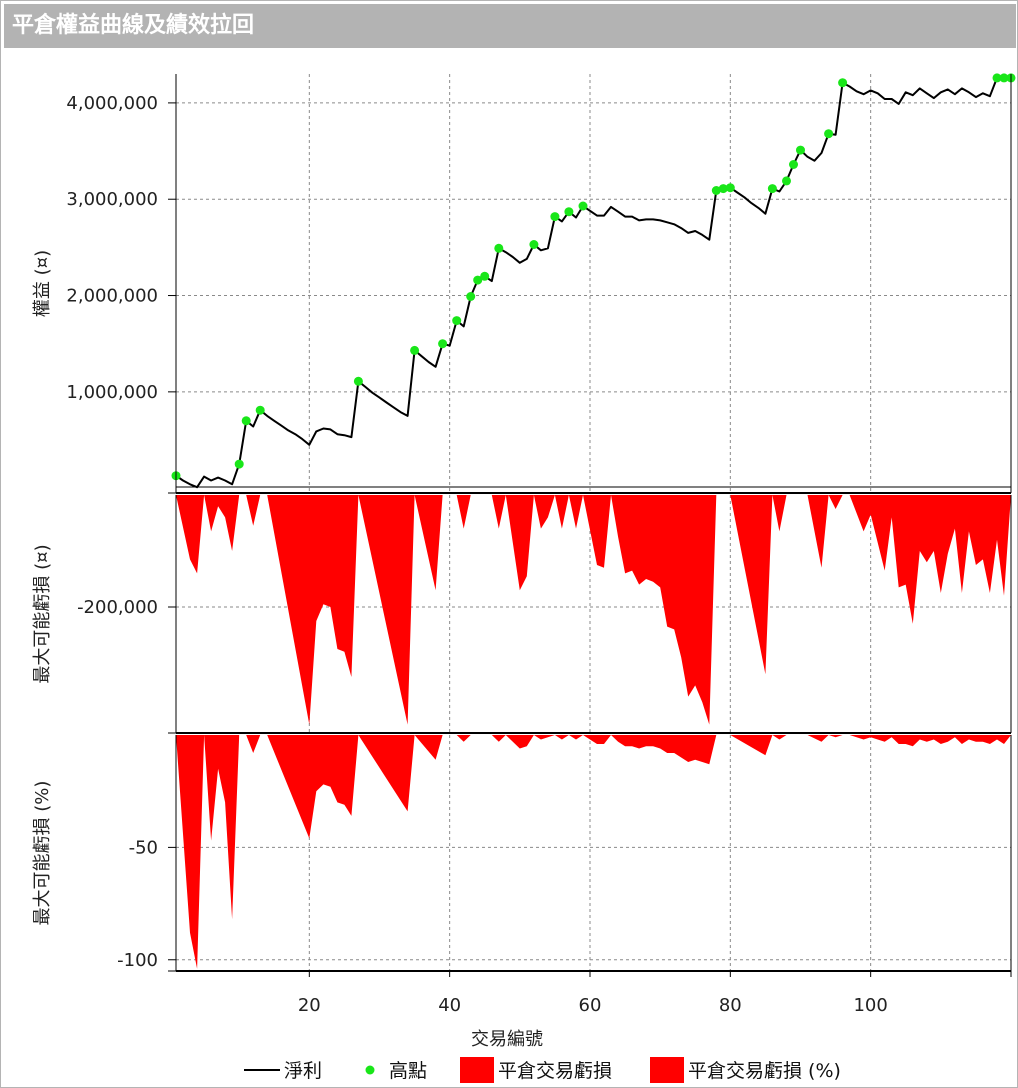 The width and height of the screenshot is (1018, 1088). What do you see at coordinates (870, 1005) in the screenshot?
I see `x-tick-label: 100` at bounding box center [870, 1005].